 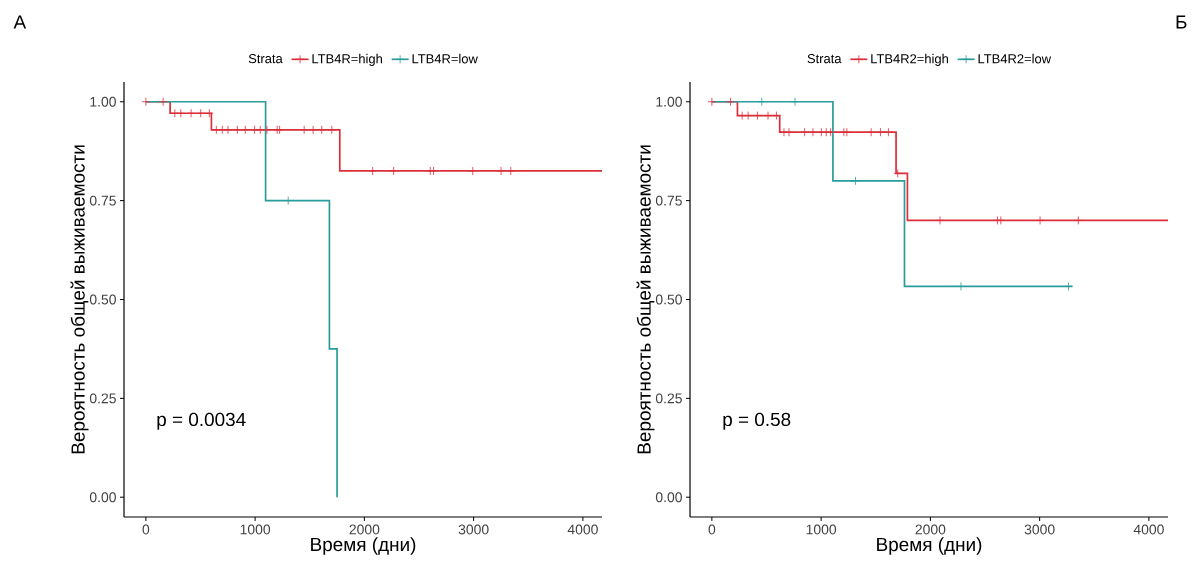 What do you see at coordinates (445, 58) in the screenshot?
I see `legend-label: LTB4R=low` at bounding box center [445, 58].